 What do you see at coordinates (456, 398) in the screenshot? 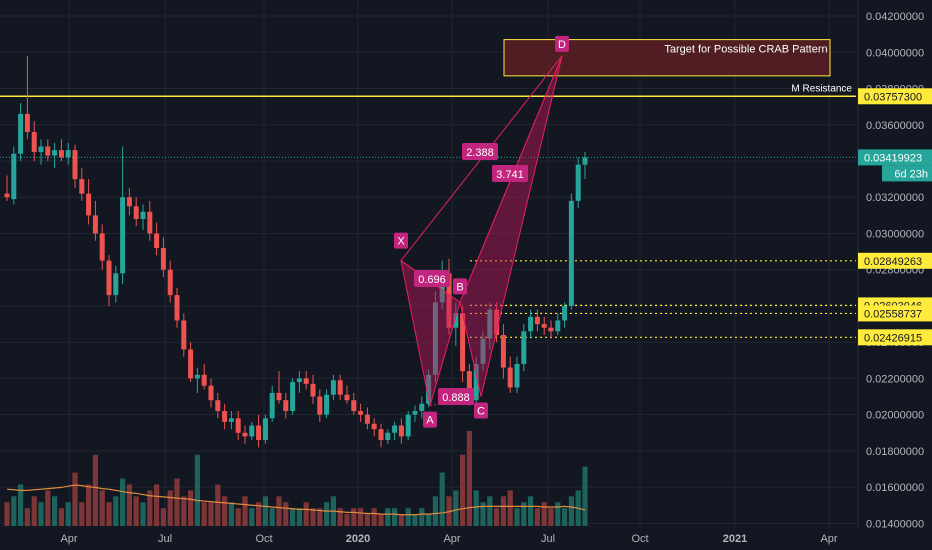
I see `ratio-label: 0.888` at bounding box center [456, 398].